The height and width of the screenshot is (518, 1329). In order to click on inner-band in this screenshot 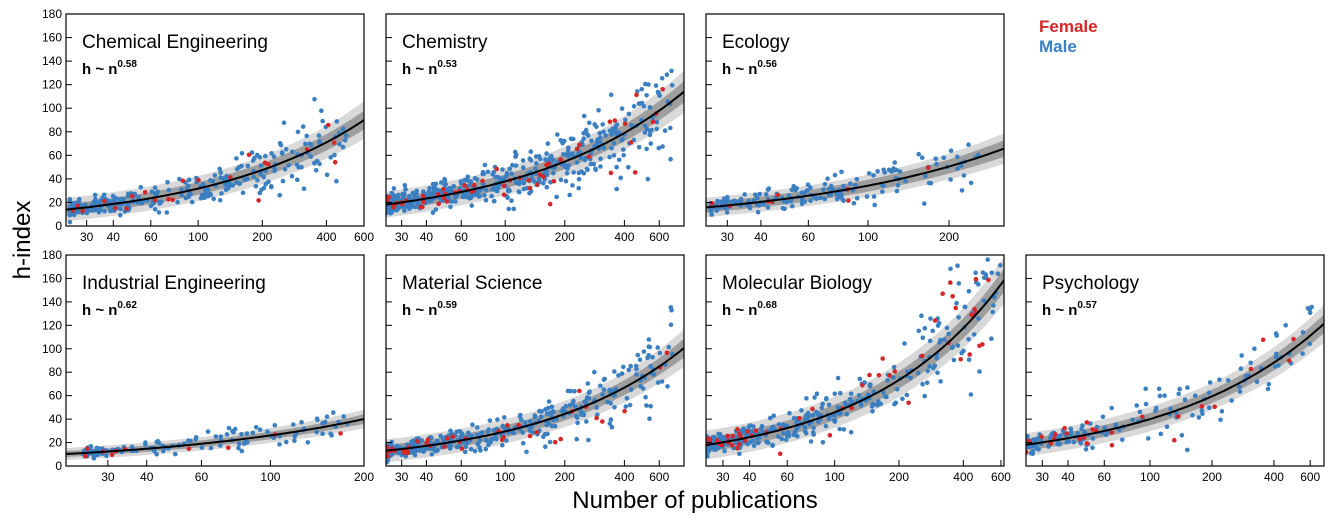, I will do `click(855, 176)`.